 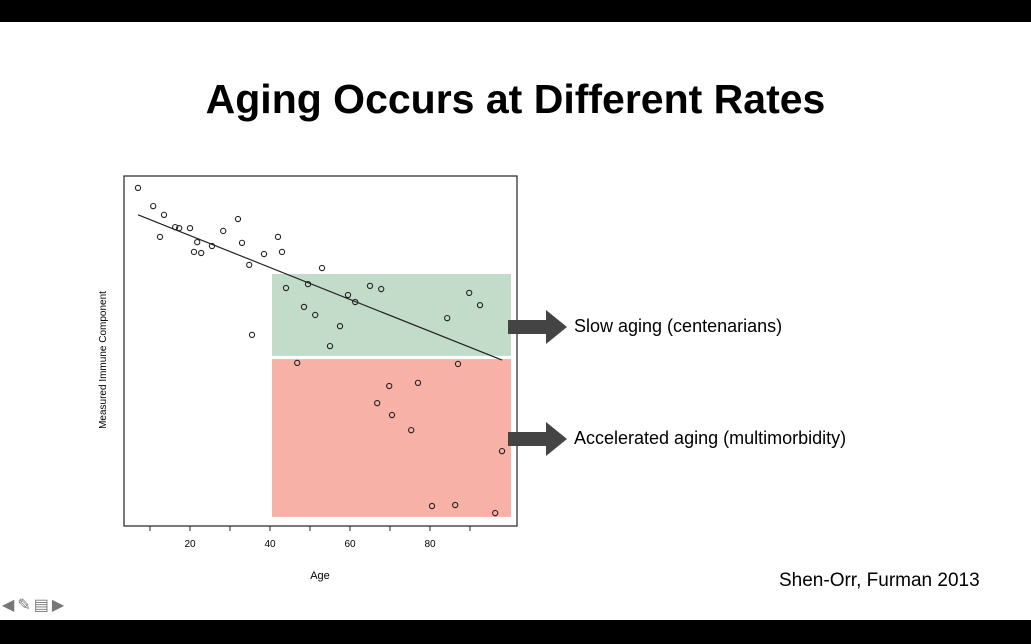 What do you see at coordinates (515, 99) in the screenshot?
I see `slide-title: Aging Occurs at Different Rates` at bounding box center [515, 99].